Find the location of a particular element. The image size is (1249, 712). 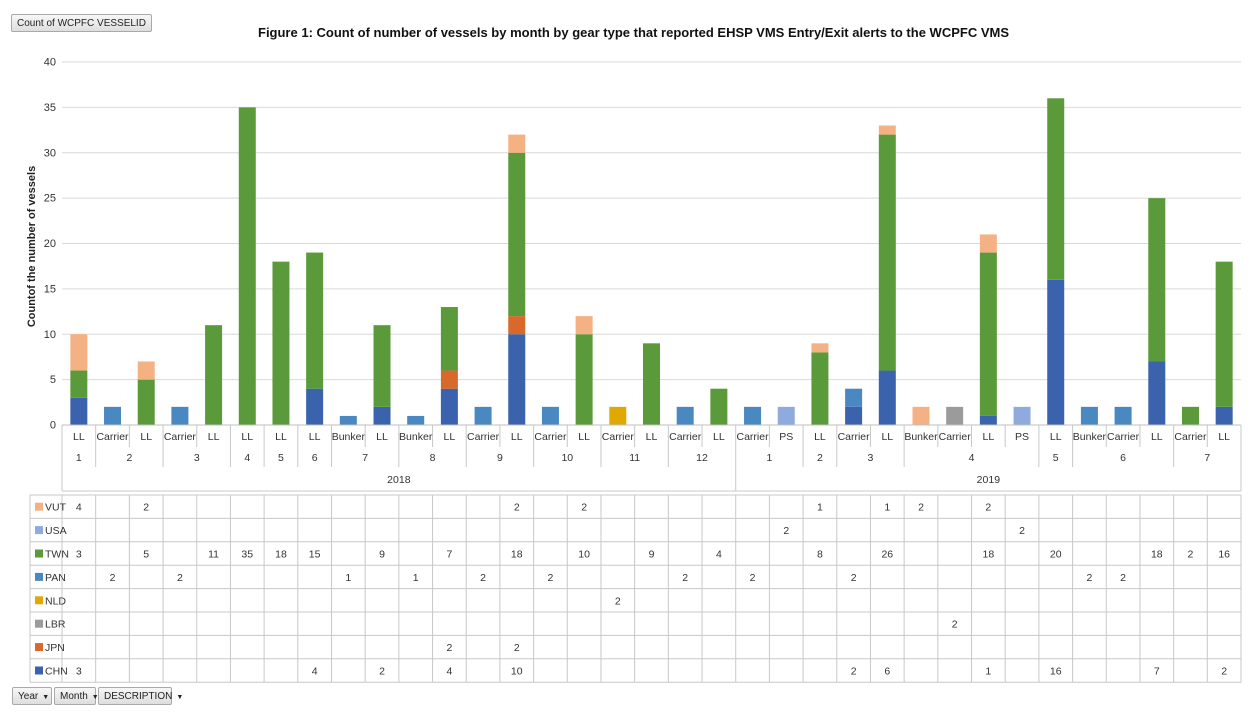

month-filter-button: Month ▼ is located at coordinates (76, 696).